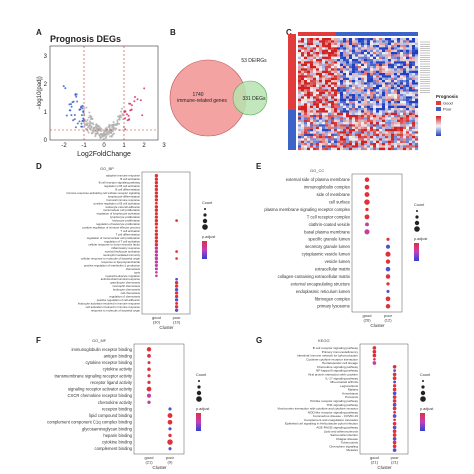 The width and height of the screenshot is (474, 474). Describe the element at coordinates (317, 34) in the screenshot. I see `heatmap-top-annotation-good` at that location.